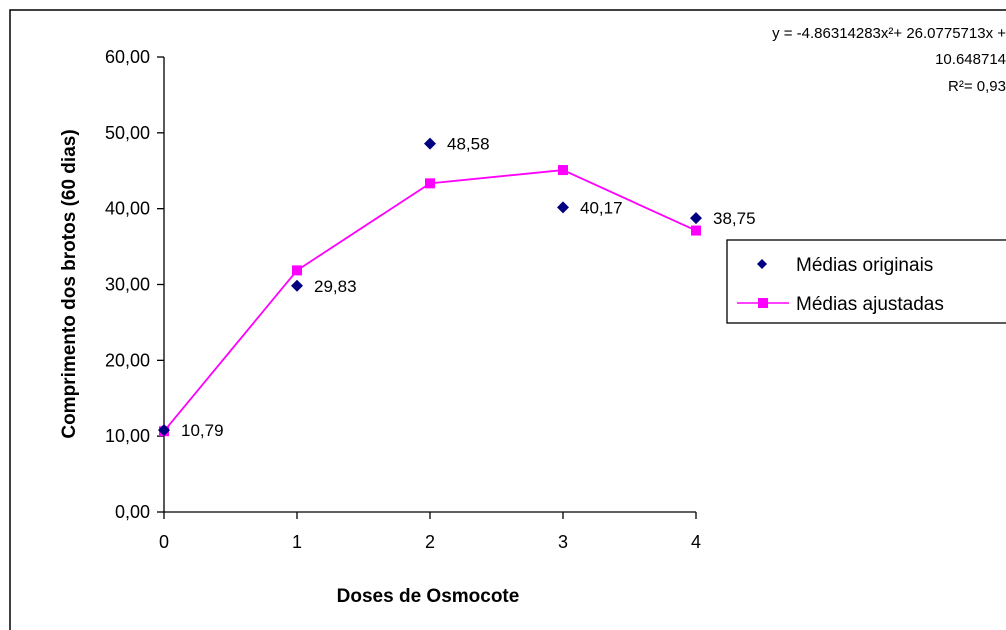  Describe the element at coordinates (297, 542) in the screenshot. I see `x-tick-label: 1` at that location.